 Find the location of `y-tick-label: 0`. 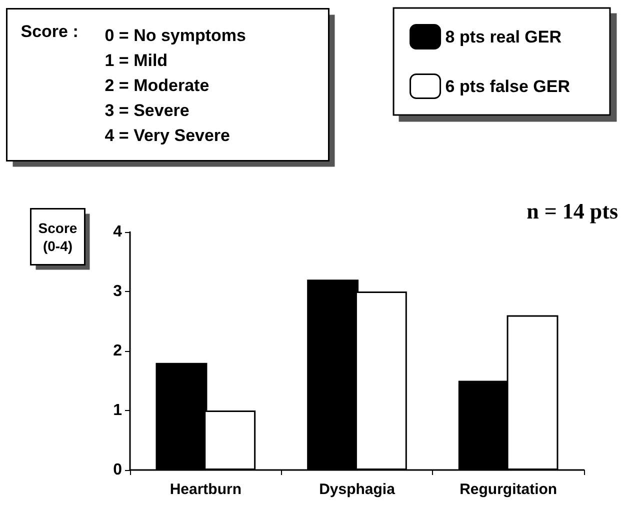

y-tick-label: 0 is located at coordinates (117, 470).